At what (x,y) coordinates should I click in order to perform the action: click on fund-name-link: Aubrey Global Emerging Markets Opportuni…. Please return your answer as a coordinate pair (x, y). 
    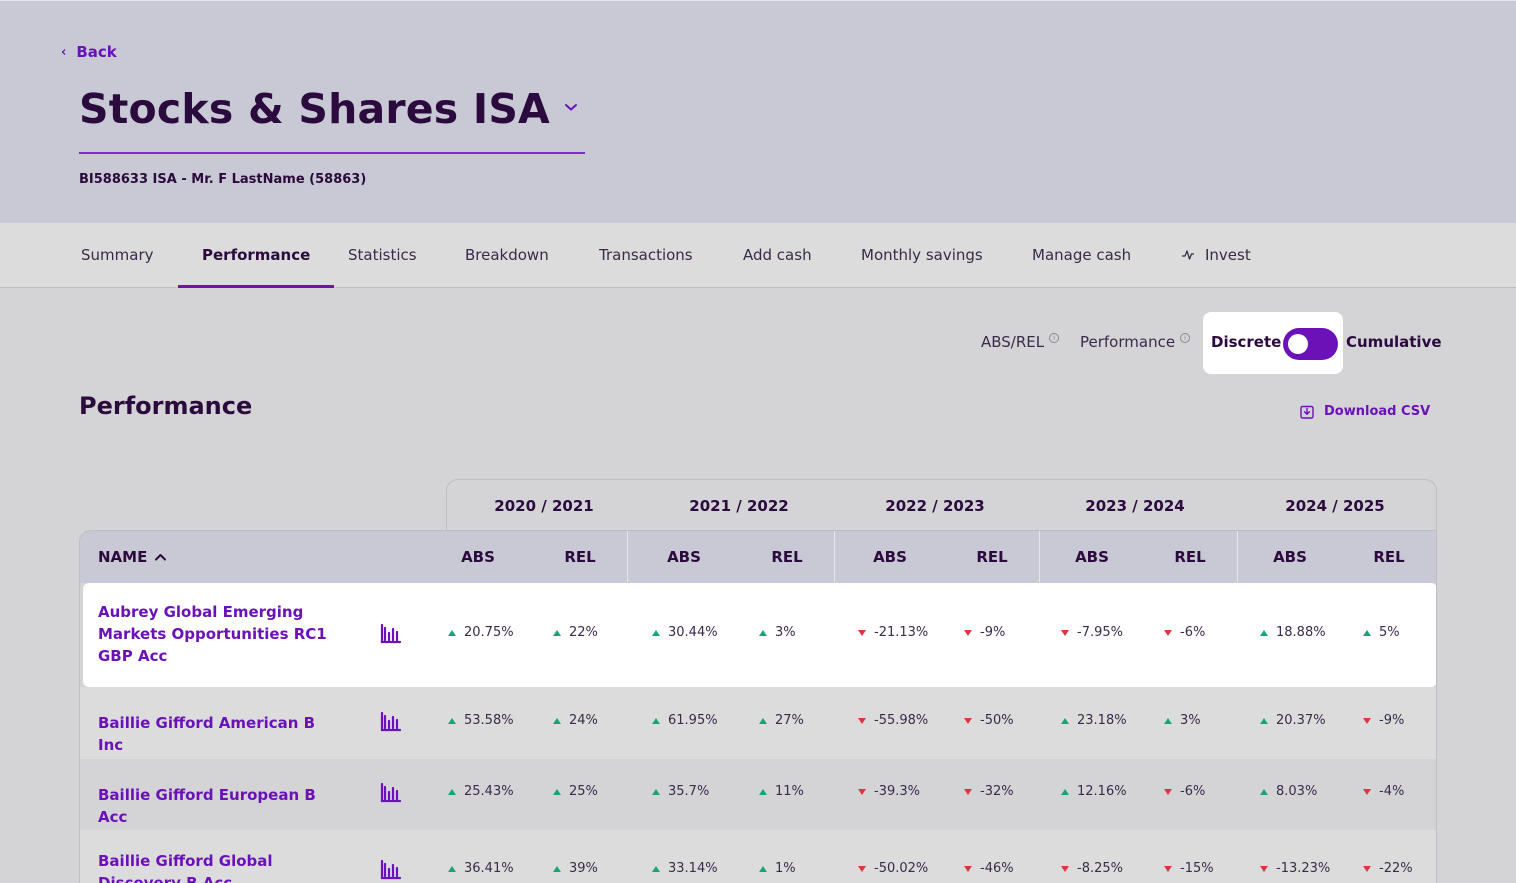
    Looking at the image, I should click on (212, 634).